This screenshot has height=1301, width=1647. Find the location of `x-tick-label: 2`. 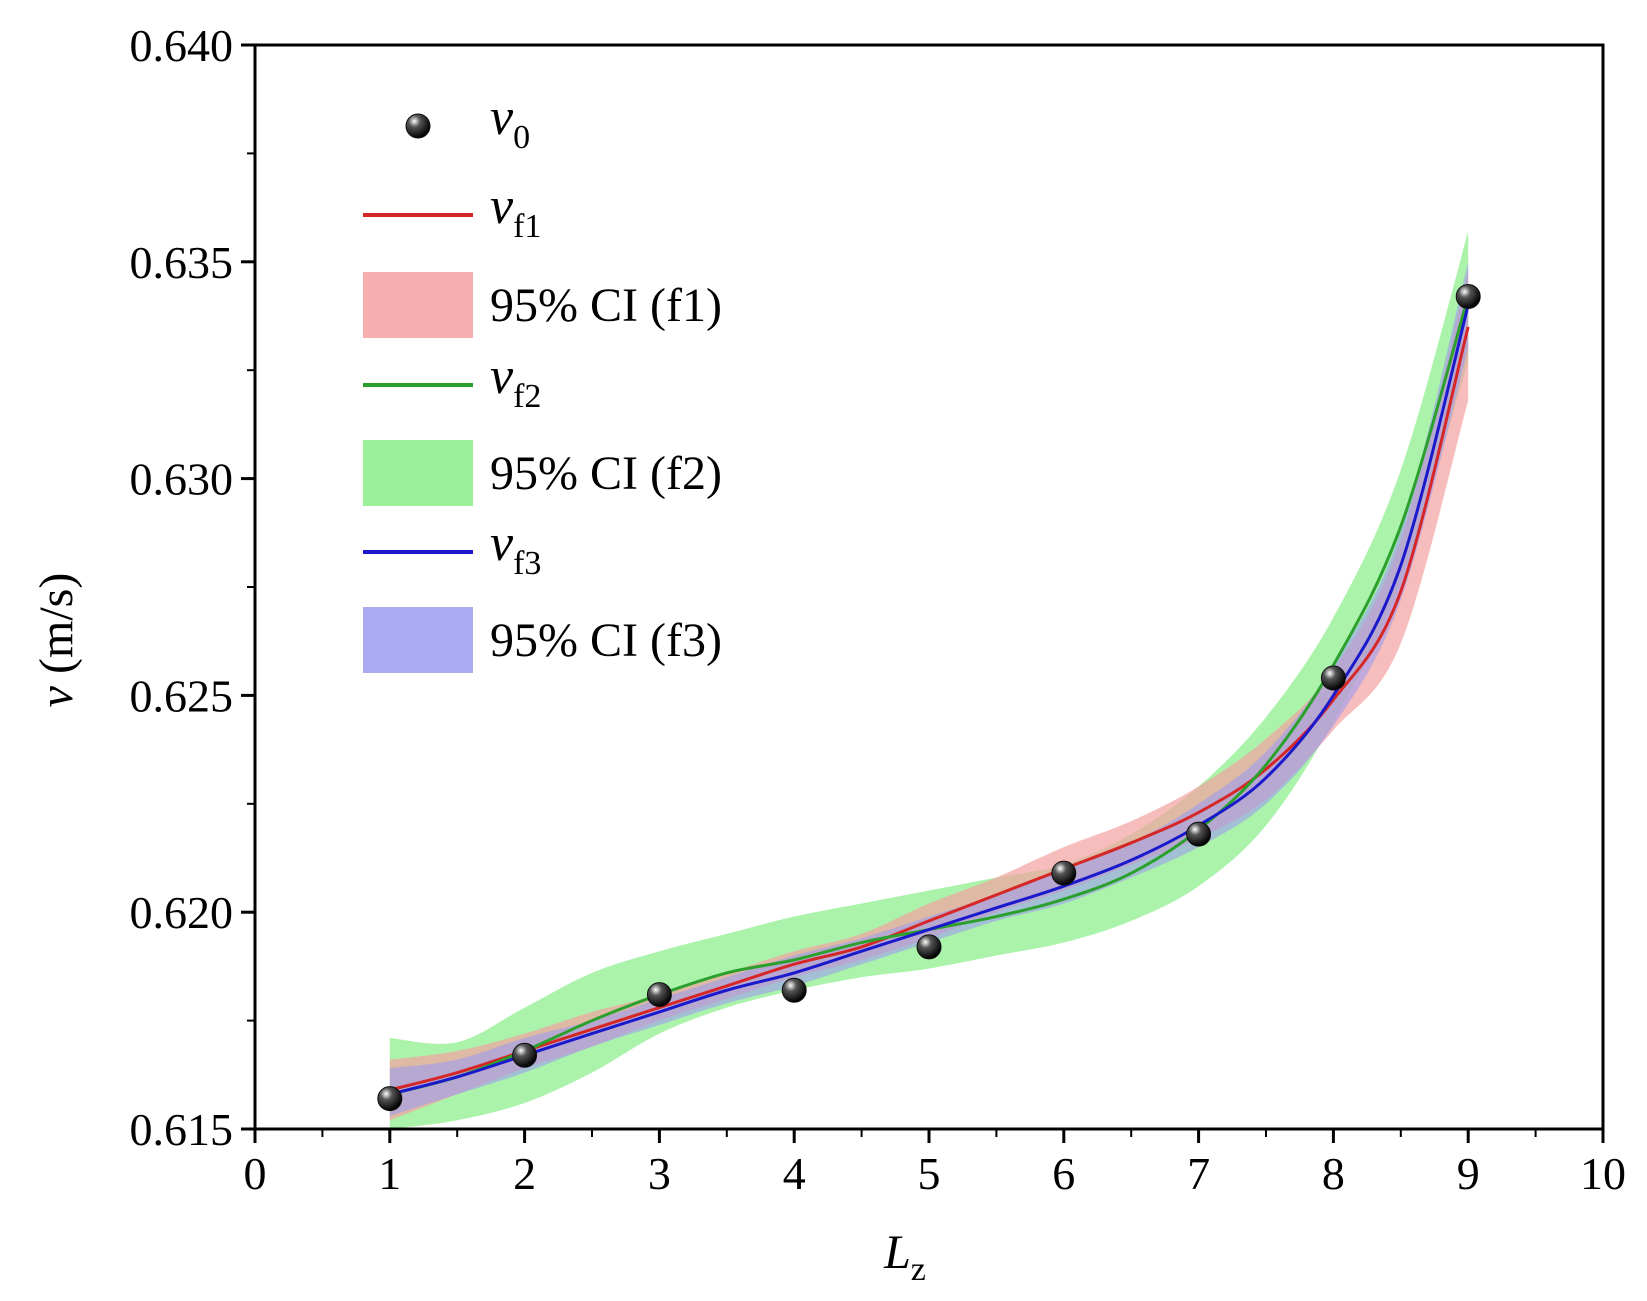

x-tick-label: 2 is located at coordinates (524, 1173).